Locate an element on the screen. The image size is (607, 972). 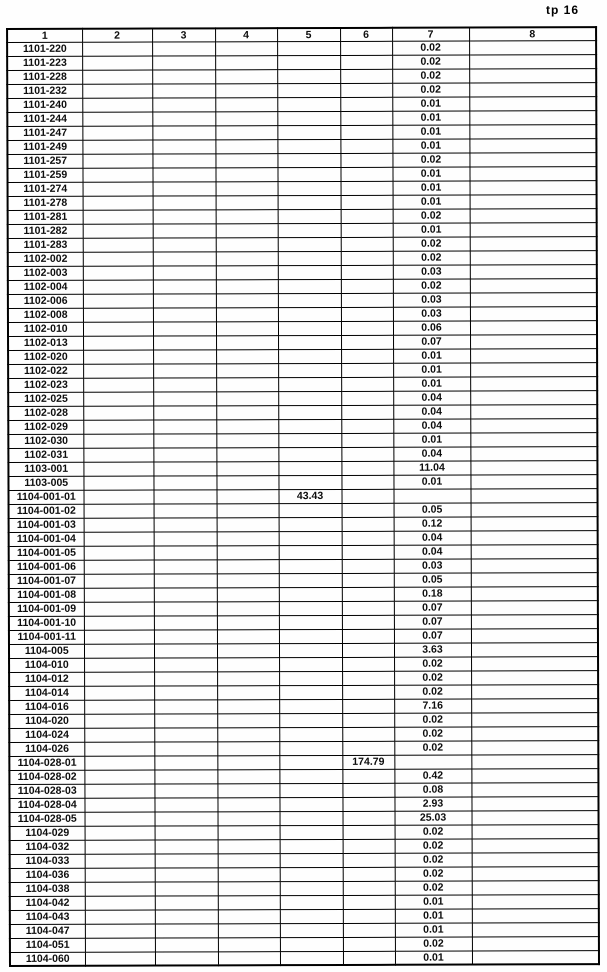
cell-col-1: 1104-028-05 is located at coordinates (47, 818).